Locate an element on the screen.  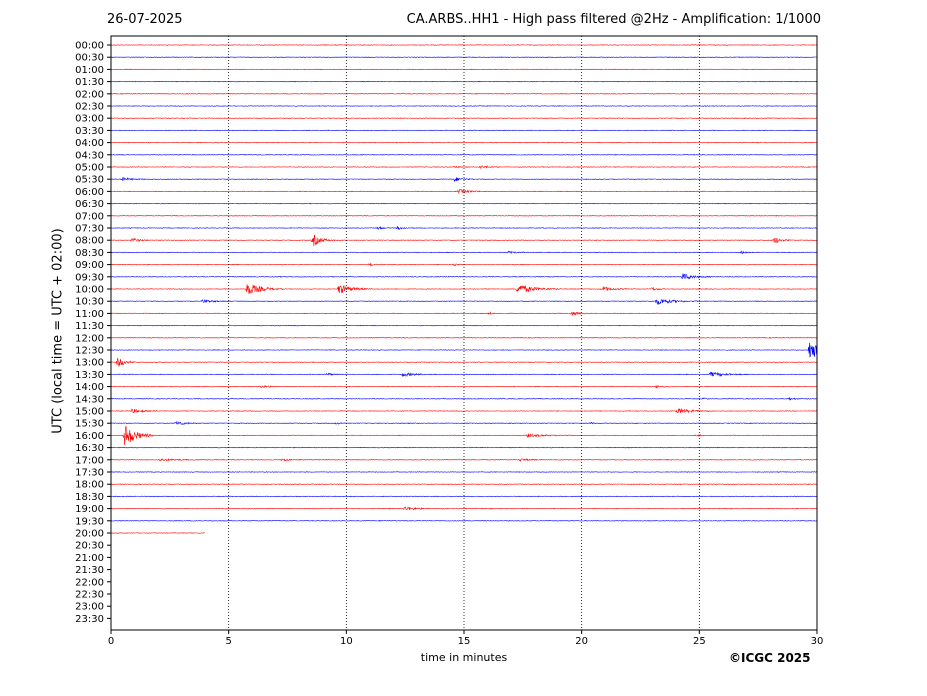
x-tick-label: 20 is located at coordinates (581, 641).